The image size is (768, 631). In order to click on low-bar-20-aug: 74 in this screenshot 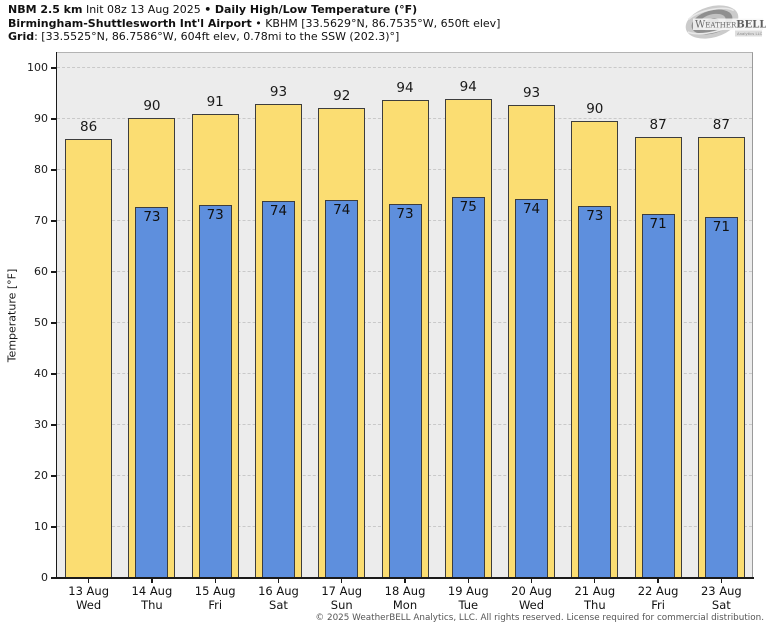, I will do `click(532, 388)`.